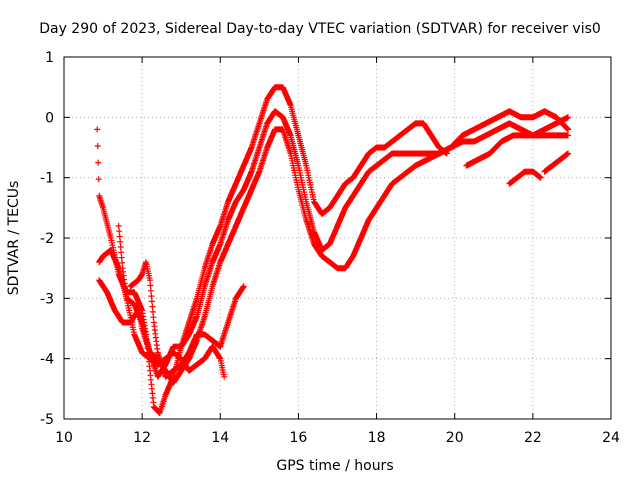 Image resolution: width=640 pixels, height=480 pixels. Describe the element at coordinates (47, 420) in the screenshot. I see `y-tick-label: -5` at that location.